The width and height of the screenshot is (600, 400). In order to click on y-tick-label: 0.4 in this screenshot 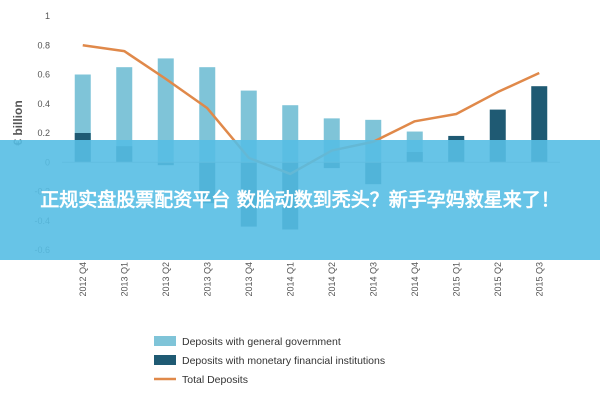, I will do `click(43, 104)`.